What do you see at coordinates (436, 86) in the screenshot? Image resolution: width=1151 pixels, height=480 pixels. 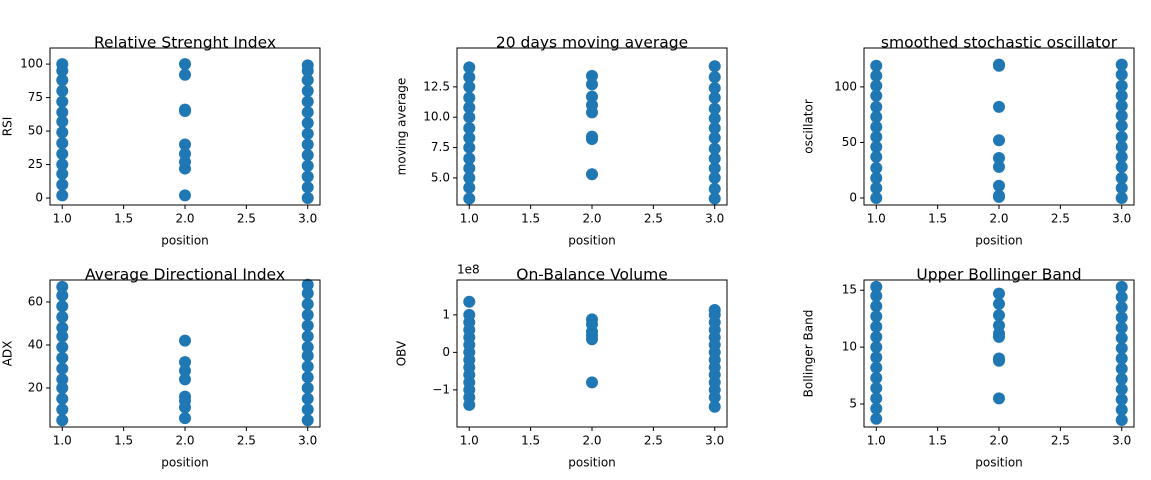 I see `y-tick-label: 12.5` at bounding box center [436, 86].